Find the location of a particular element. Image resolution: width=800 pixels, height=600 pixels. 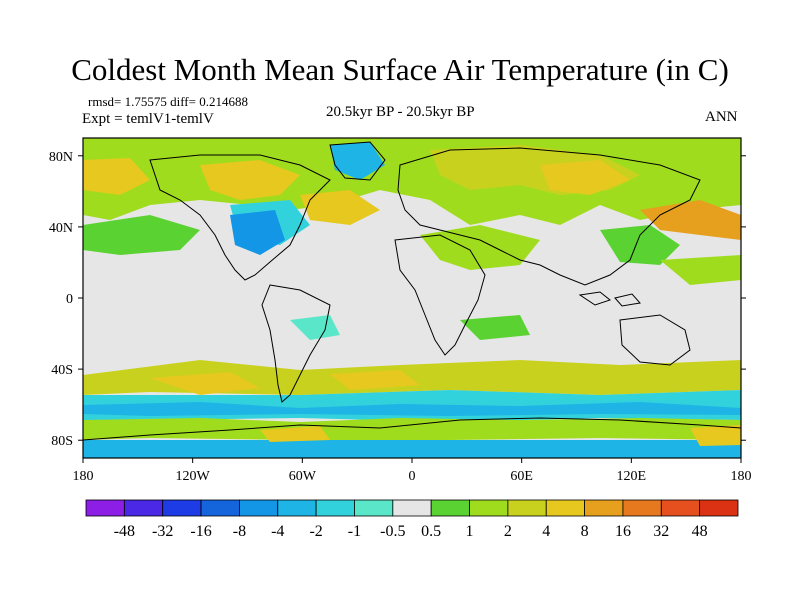

lat-tick-label: 80S is located at coordinates (62, 441).